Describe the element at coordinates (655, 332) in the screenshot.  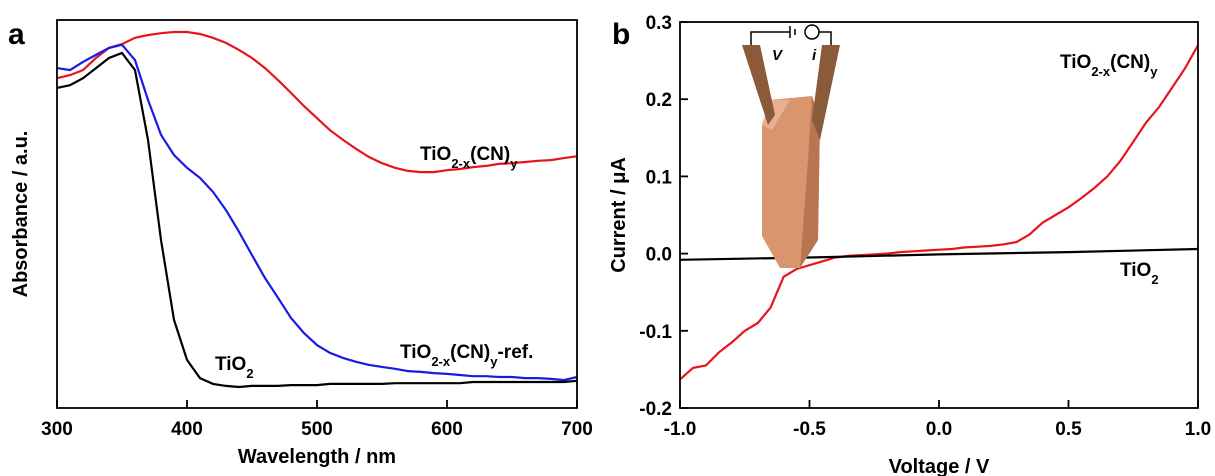
I see `y-tick-label: -0.1` at that location.